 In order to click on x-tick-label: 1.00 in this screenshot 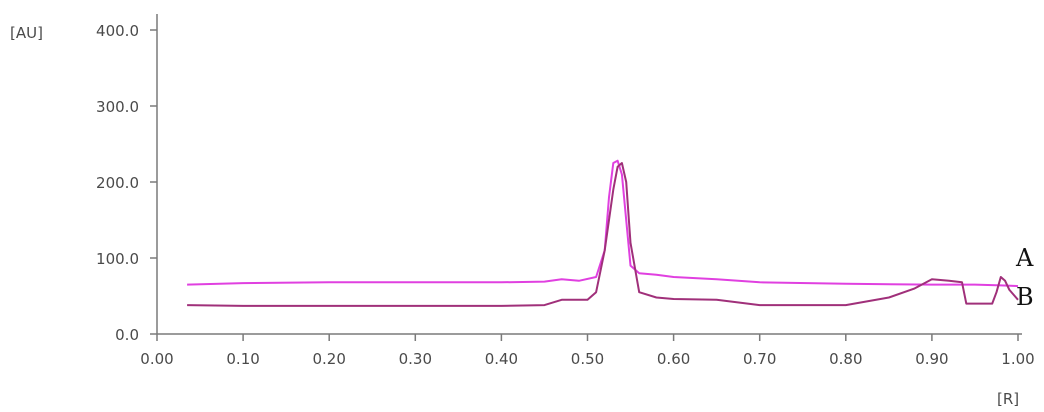, I will do `click(1017, 359)`.